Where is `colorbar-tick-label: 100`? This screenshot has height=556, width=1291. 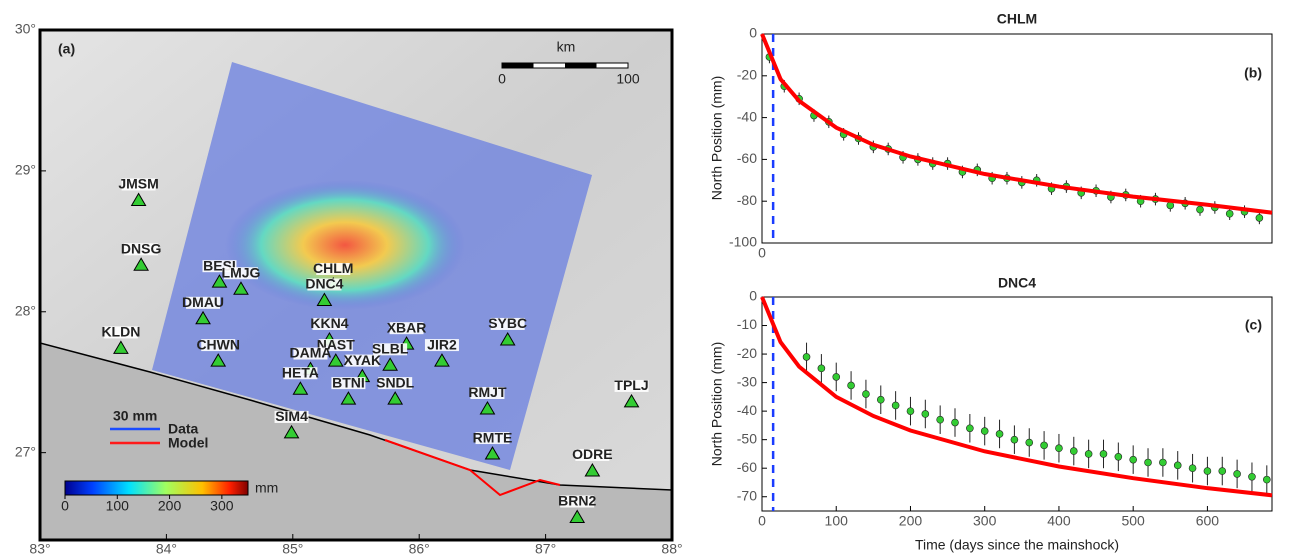 colorbar-tick-label: 100 is located at coordinates (118, 506).